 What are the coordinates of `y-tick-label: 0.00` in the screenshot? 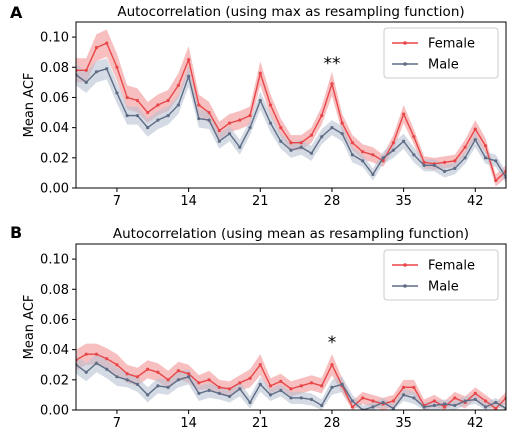 It's located at (54, 411).